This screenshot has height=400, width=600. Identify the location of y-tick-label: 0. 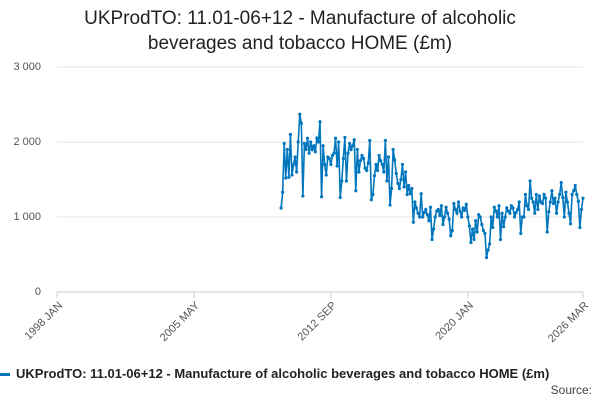
(38, 292).